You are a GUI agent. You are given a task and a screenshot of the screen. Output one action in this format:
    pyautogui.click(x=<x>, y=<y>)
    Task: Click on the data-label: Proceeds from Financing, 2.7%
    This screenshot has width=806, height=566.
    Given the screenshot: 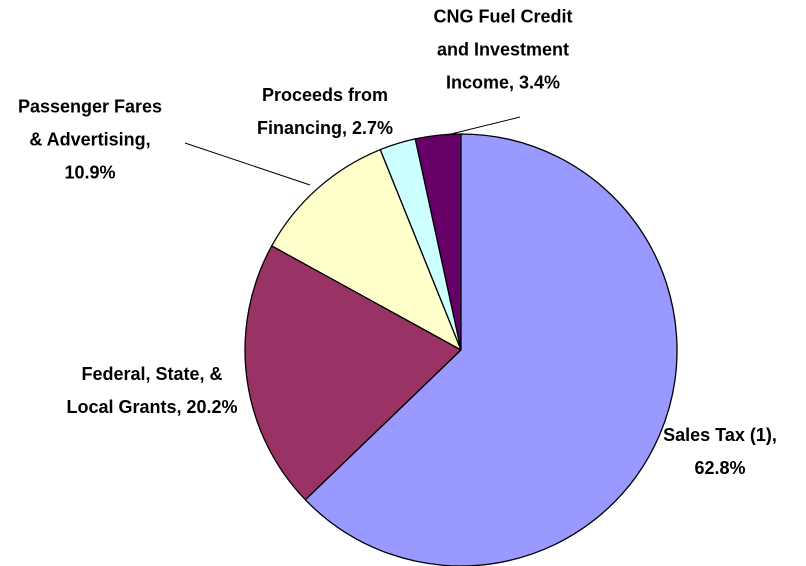 What is the action you would take?
    pyautogui.click(x=325, y=112)
    